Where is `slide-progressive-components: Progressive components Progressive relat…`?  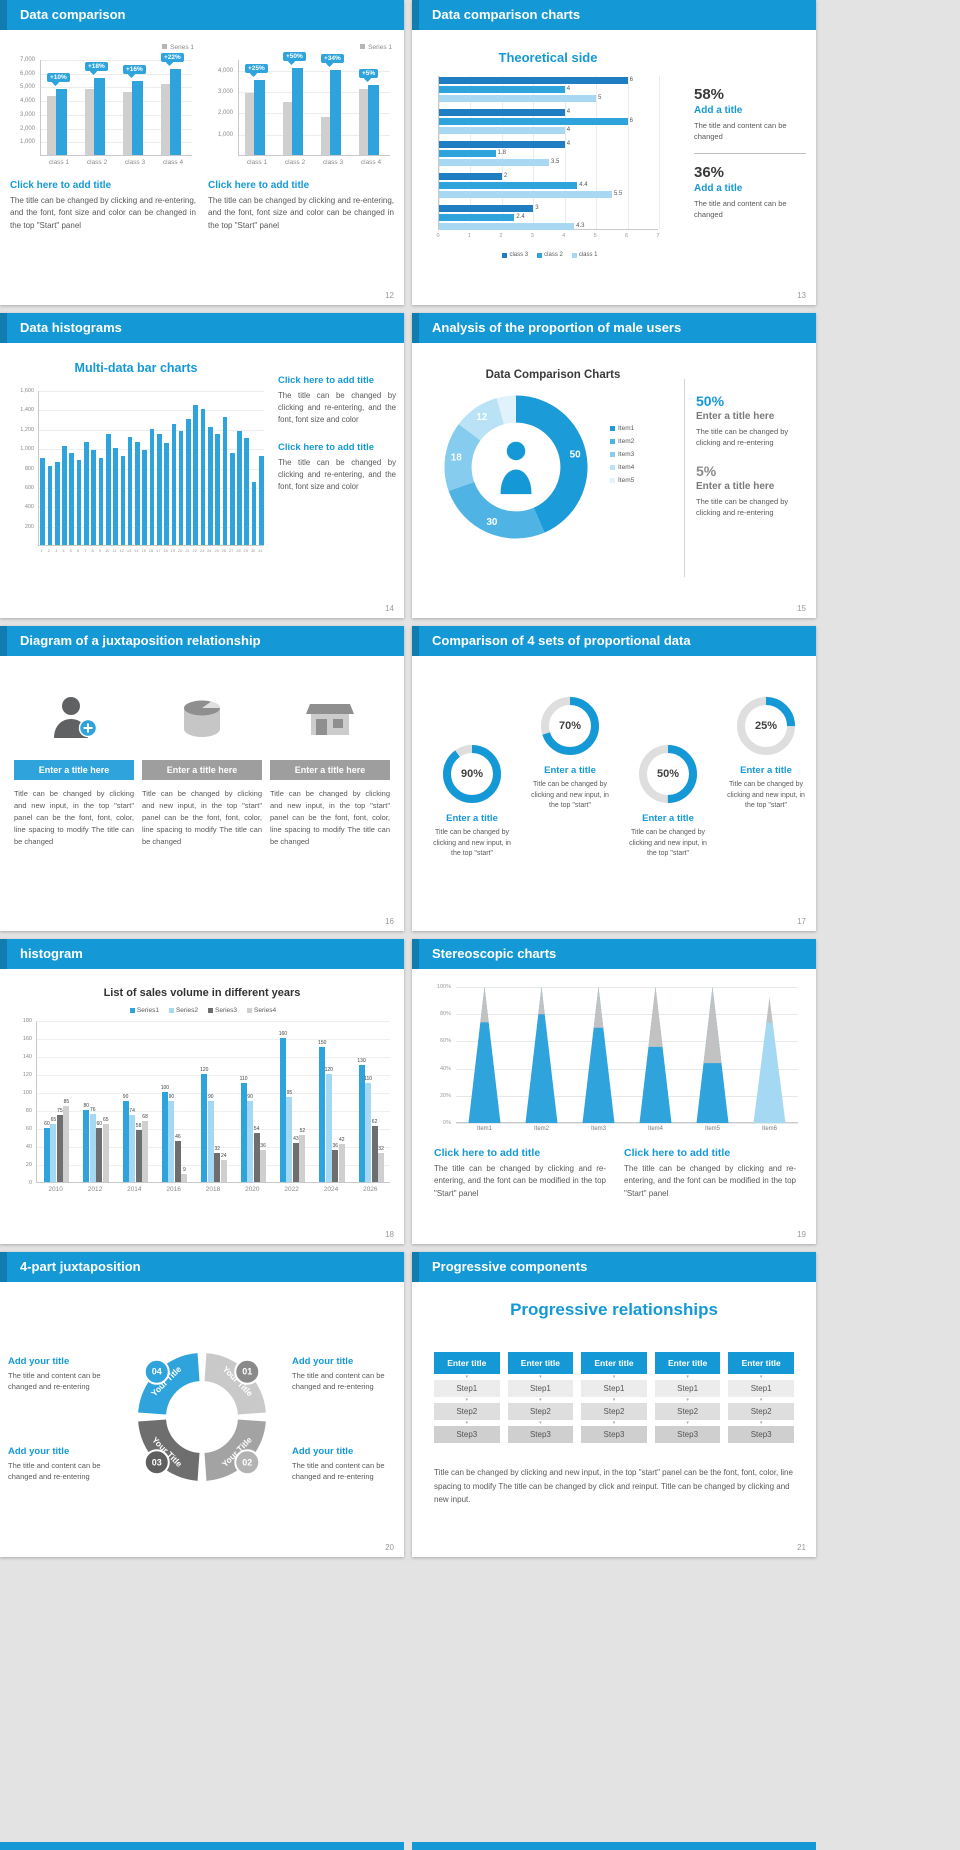
slide-progressive-components: Progressive components Progressive relat… is located at coordinates (614, 1404).